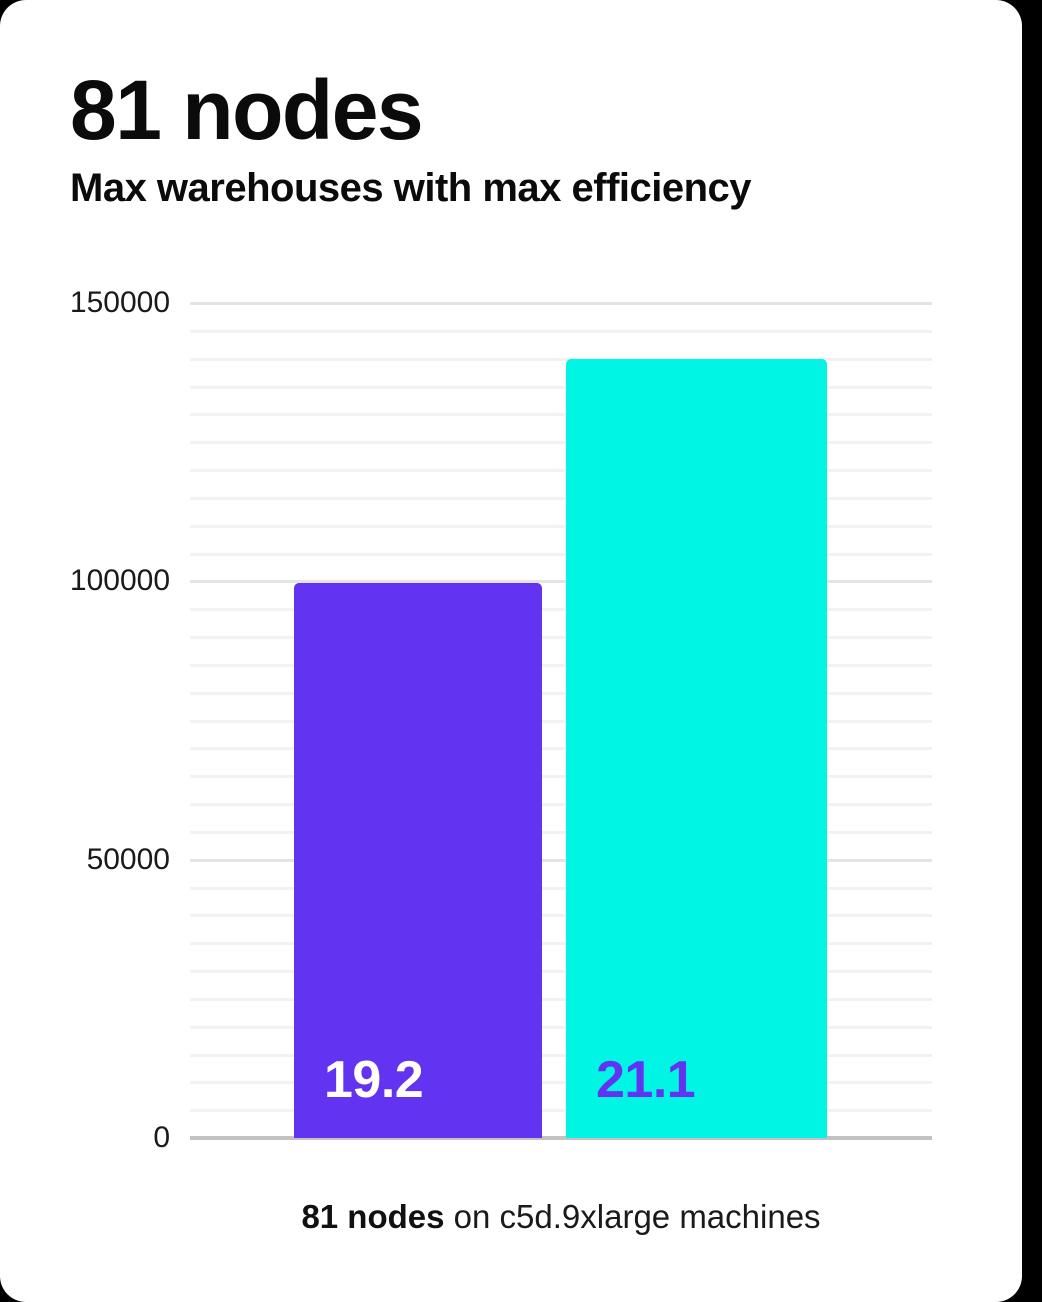 This screenshot has height=1302, width=1042. Describe the element at coordinates (119, 302) in the screenshot. I see `y-axis-tick-label: 150000` at that location.